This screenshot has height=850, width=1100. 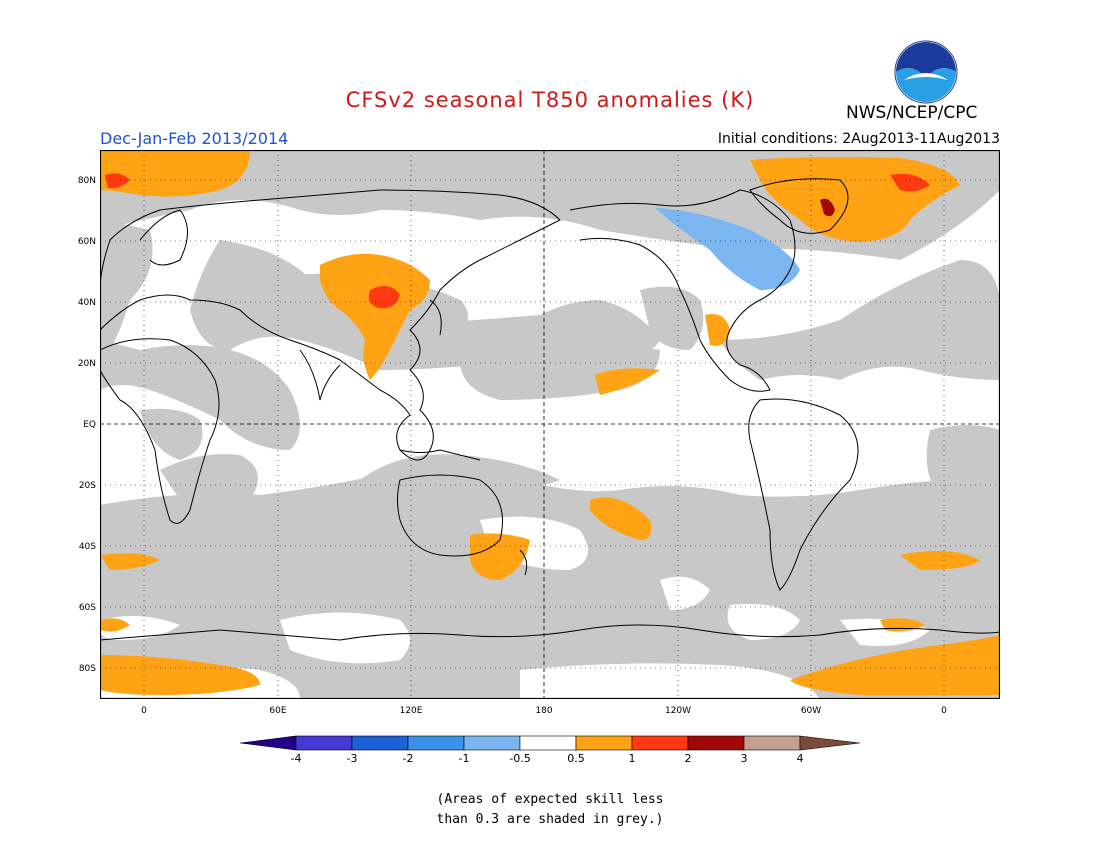 What do you see at coordinates (87, 547) in the screenshot?
I see `lat-label: 40S` at bounding box center [87, 547].